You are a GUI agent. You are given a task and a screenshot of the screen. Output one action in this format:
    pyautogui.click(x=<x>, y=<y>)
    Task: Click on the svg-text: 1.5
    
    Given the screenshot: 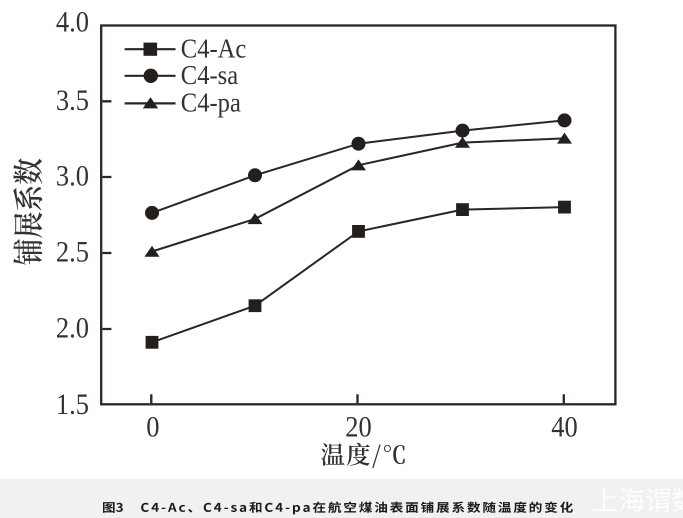 What is the action you would take?
    pyautogui.click(x=72, y=405)
    